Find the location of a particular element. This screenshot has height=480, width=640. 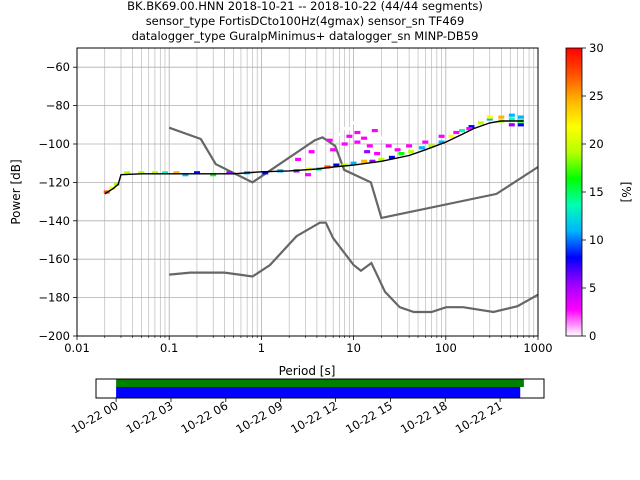

x-tick-label: 0.1 is located at coordinates (169, 348).